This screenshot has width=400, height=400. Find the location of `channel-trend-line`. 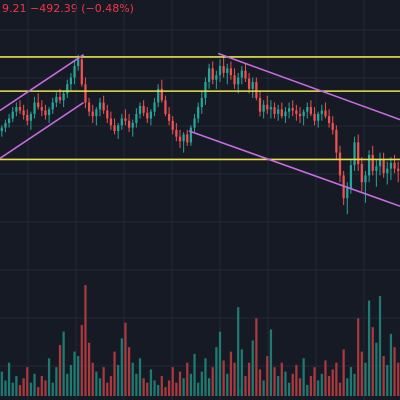

channel-trend-line is located at coordinates (42, 130).